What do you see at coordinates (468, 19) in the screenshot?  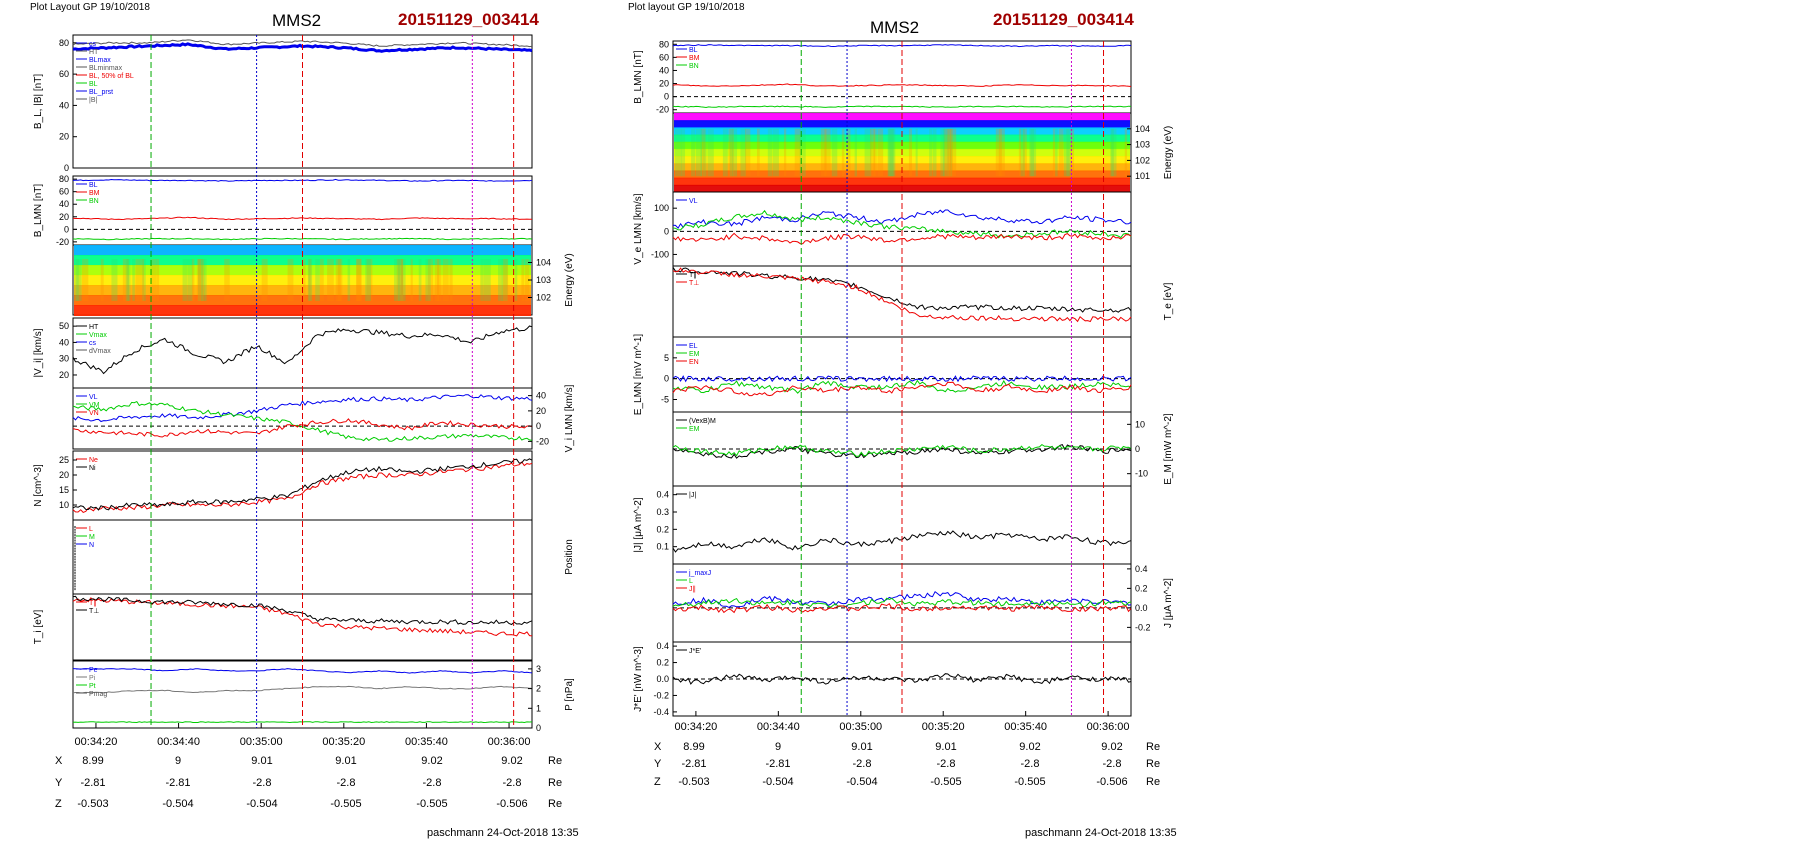 I see `event-id-left: 20151129_003414` at bounding box center [468, 19].